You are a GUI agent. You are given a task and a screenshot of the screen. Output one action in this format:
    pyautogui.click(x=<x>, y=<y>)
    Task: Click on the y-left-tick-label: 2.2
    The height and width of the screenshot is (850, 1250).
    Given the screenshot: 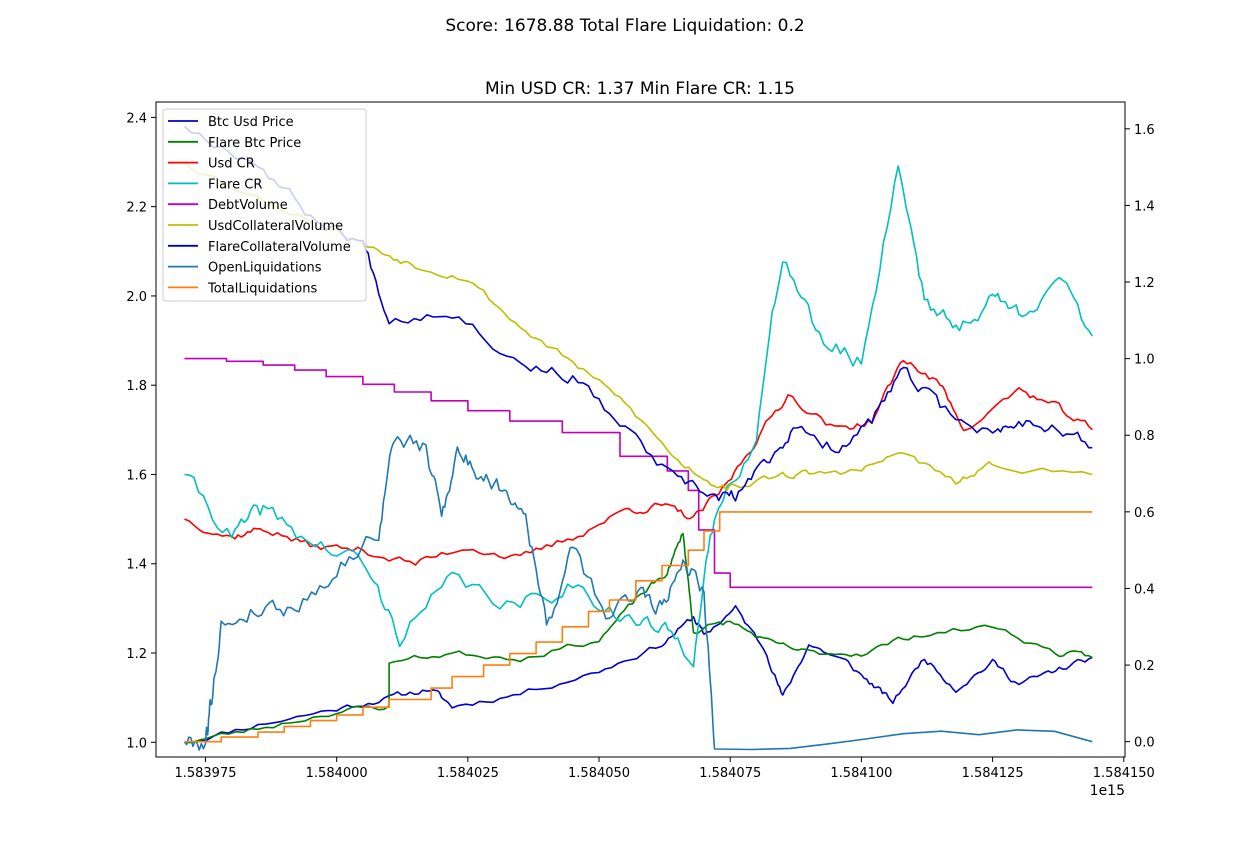 What is the action you would take?
    pyautogui.click(x=136, y=208)
    